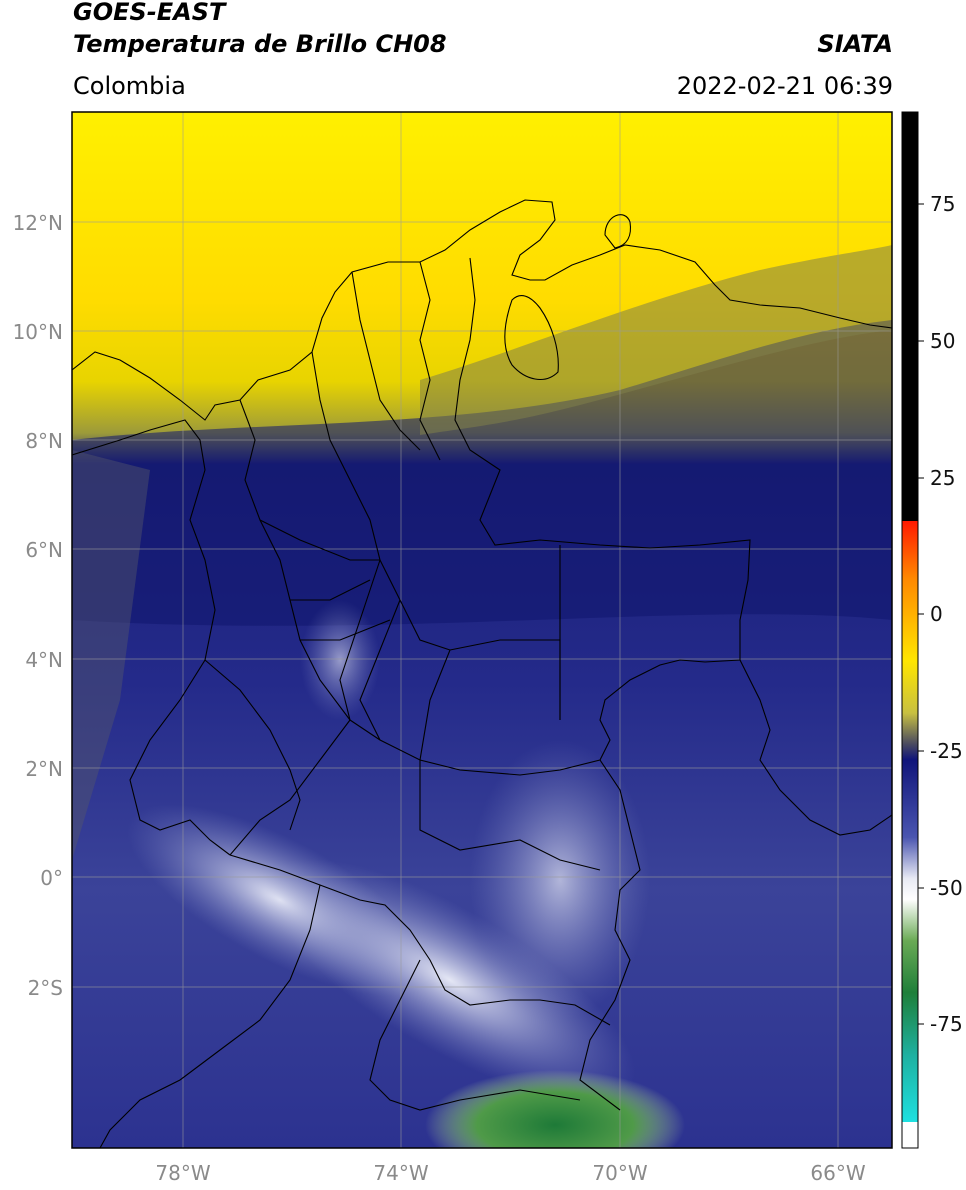  Describe the element at coordinates (912, 630) in the screenshot. I see `colorbar` at that location.